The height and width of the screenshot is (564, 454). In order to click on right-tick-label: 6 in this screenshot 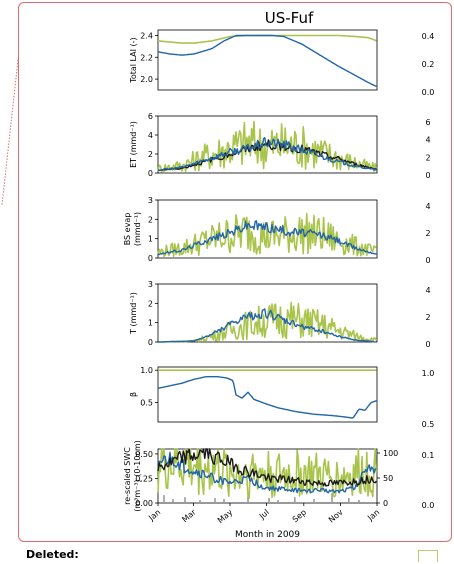, I will do `click(427, 122)`.